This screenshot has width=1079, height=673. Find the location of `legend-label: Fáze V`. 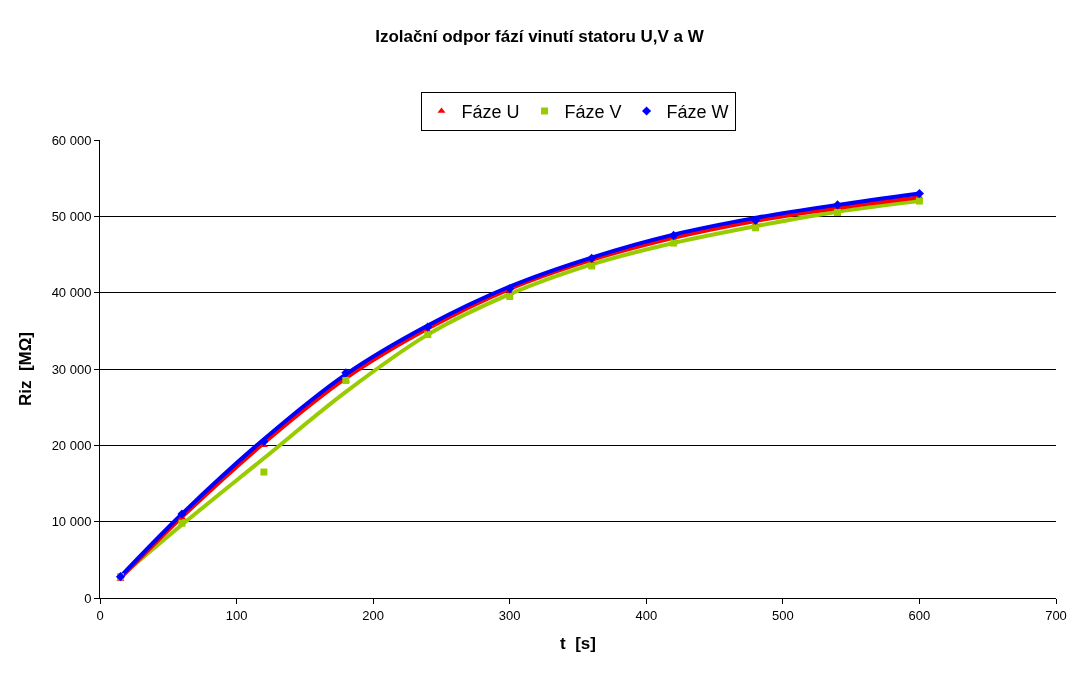

legend-label: Fáze V is located at coordinates (593, 112).